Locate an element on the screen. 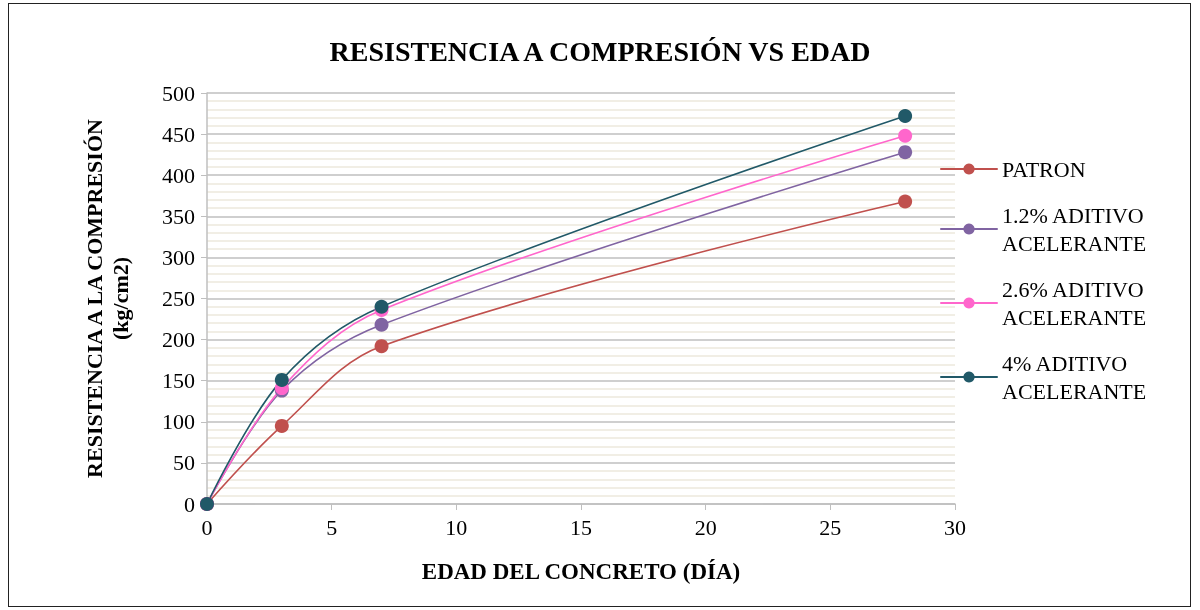 The height and width of the screenshot is (610, 1200). y-tick-label: 50 is located at coordinates (184, 463).